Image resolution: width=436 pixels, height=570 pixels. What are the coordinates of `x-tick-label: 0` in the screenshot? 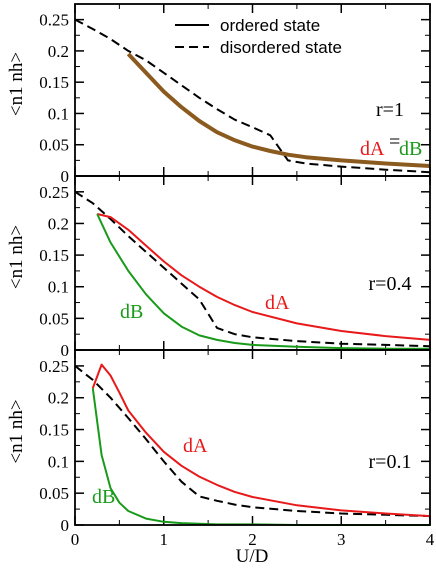 It's located at (75, 539).